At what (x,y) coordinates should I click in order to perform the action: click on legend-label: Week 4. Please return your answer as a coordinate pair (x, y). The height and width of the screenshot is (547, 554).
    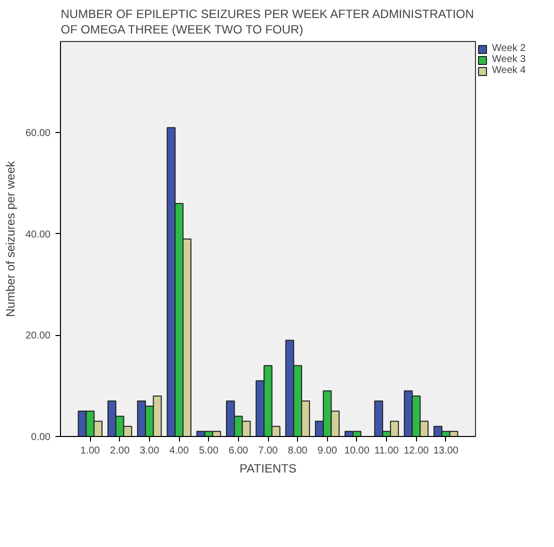
    Looking at the image, I should click on (509, 70).